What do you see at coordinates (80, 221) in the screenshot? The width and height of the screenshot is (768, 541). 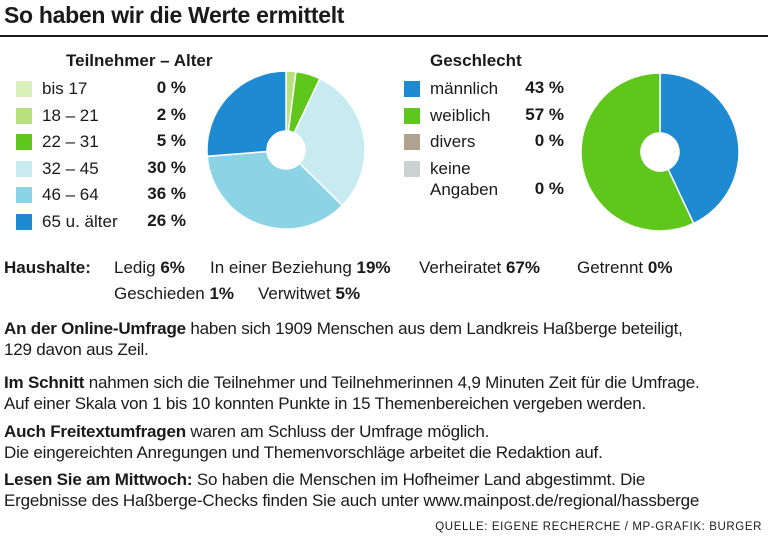 I see `legend-label: 65 u. älter` at bounding box center [80, 221].